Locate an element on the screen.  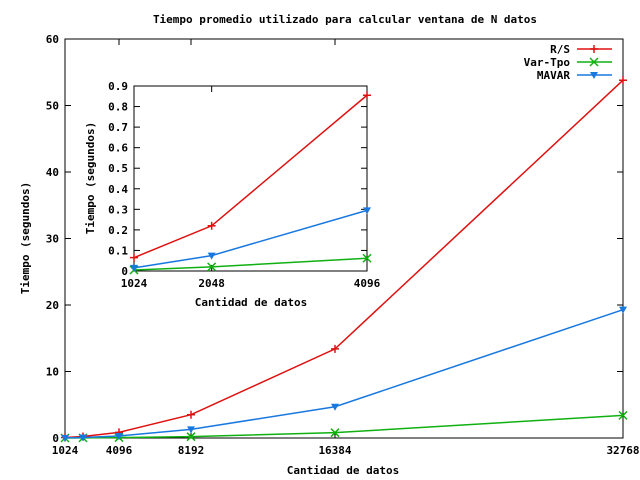
y-tick-label: 0 is located at coordinates (55, 438).